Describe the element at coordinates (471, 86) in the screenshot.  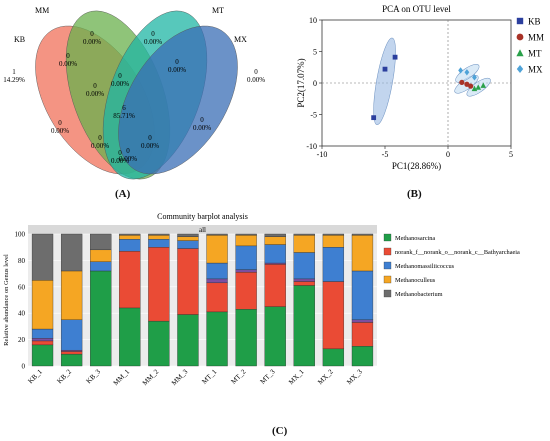
I see `pca-point-mm` at that location.